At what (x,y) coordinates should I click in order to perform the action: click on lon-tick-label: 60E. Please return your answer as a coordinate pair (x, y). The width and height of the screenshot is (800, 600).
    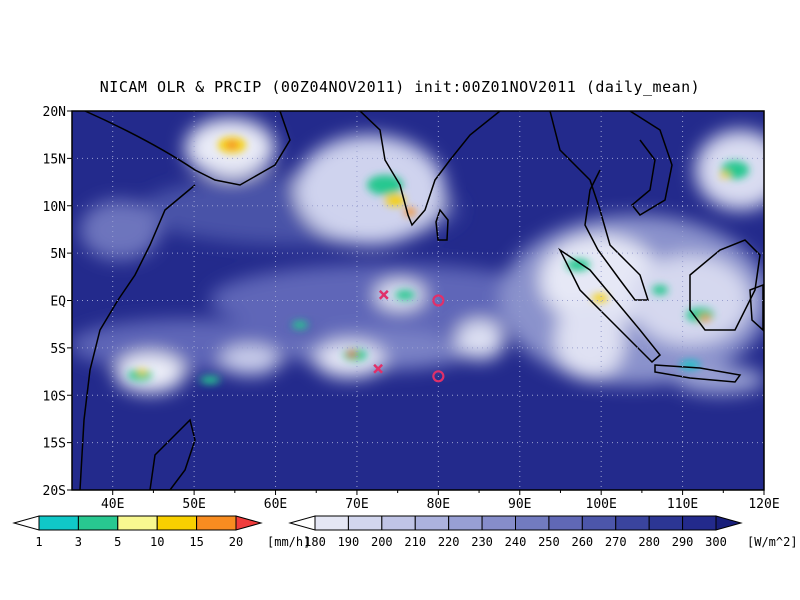
    Looking at the image, I should click on (275, 504).